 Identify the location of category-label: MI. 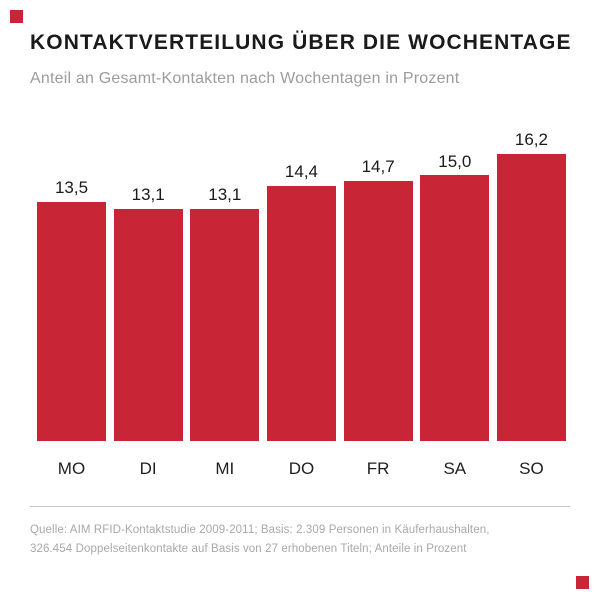
(225, 468).